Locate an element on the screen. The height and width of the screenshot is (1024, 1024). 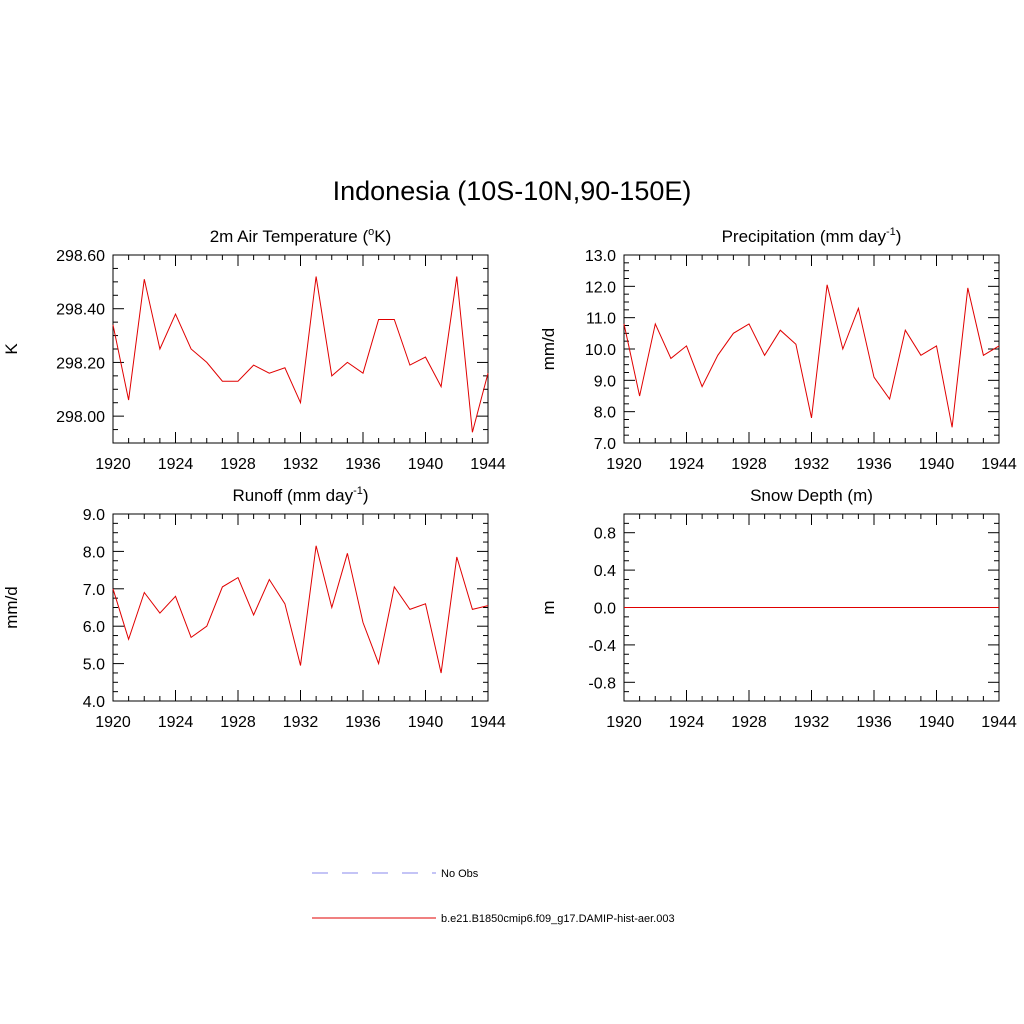
snow-depth-title-main: Snow Depth (m) is located at coordinates (811, 495).